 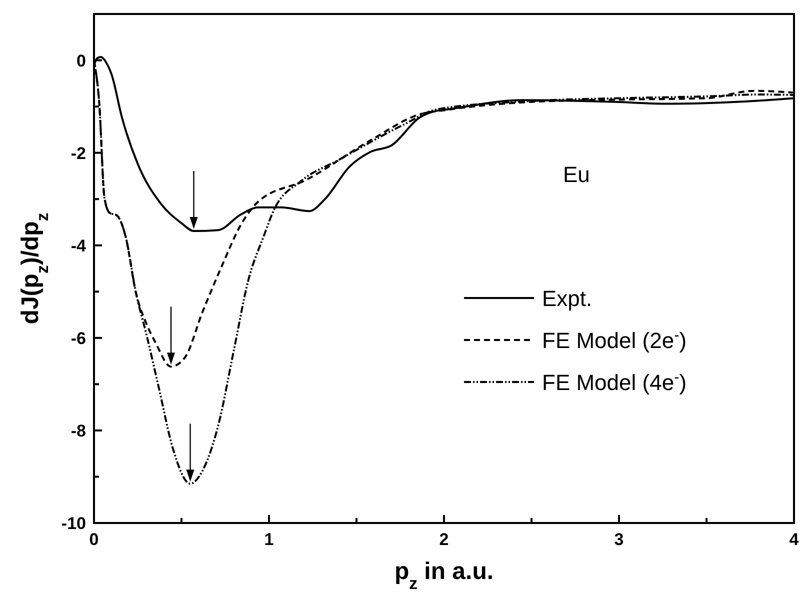 I want to click on annotation: Eu, so click(x=576, y=174).